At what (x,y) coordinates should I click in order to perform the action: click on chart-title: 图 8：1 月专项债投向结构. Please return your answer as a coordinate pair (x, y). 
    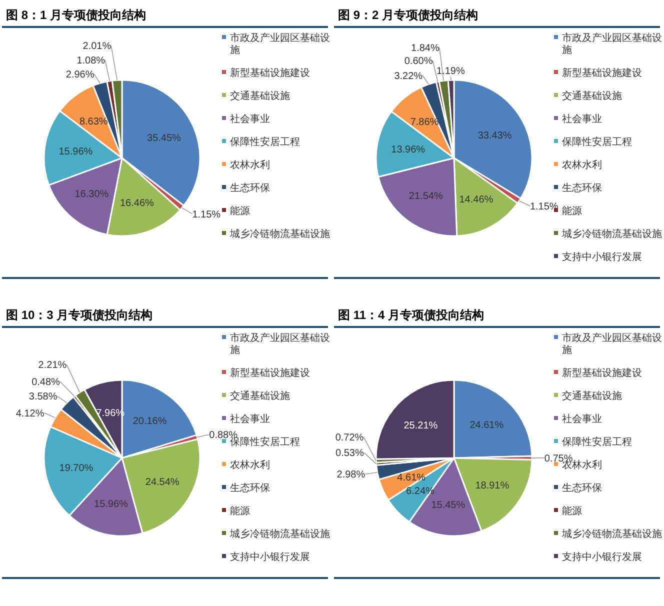
    Looking at the image, I should click on (76, 15).